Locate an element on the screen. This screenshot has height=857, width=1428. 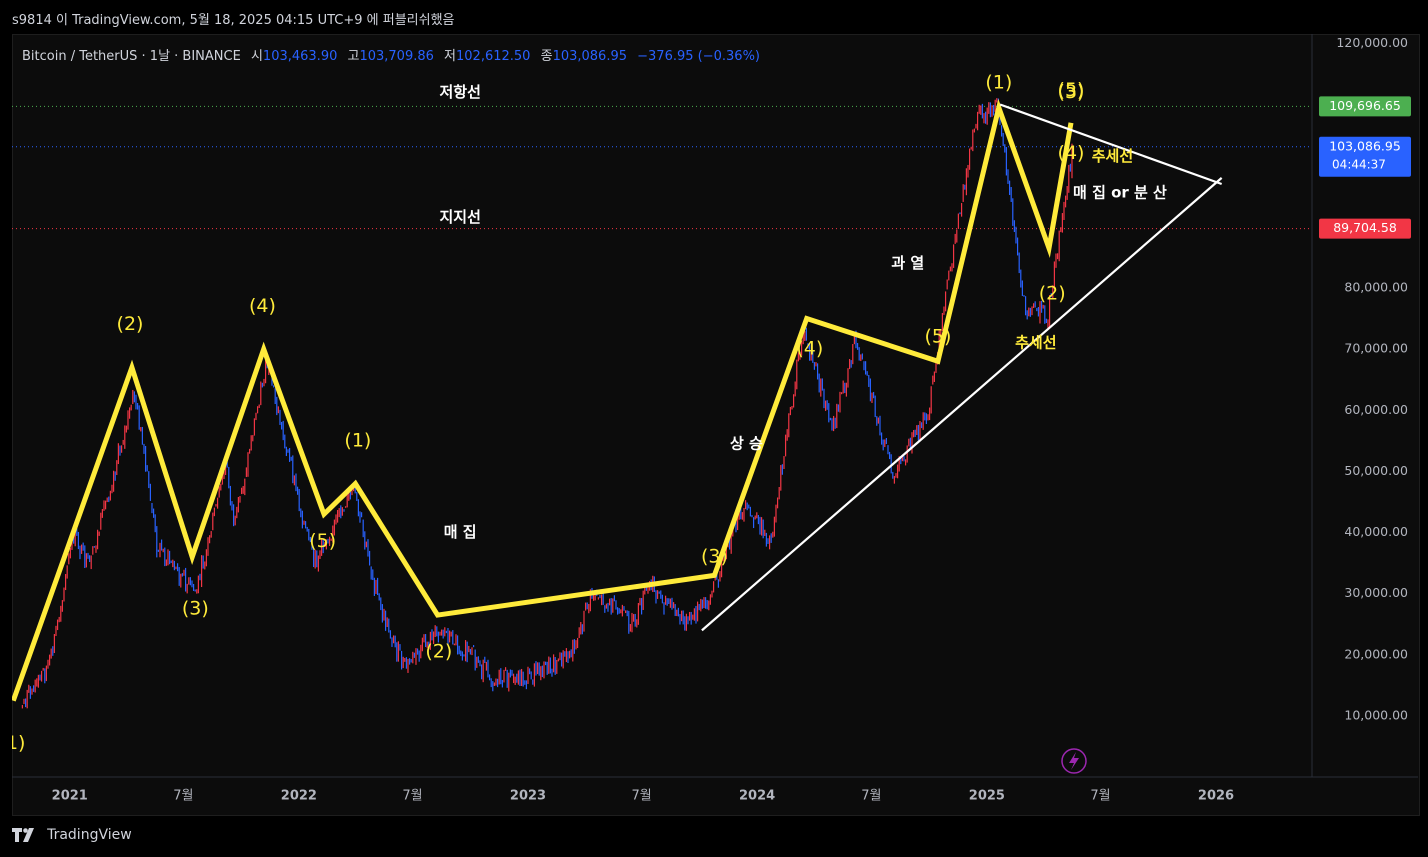
tradingview-logo-icon is located at coordinates (25, 835).